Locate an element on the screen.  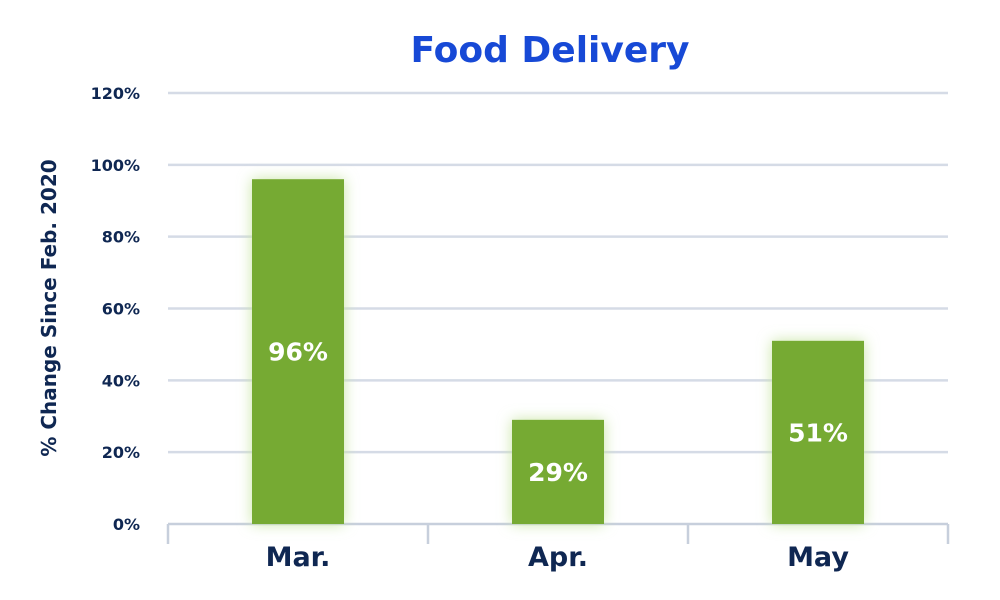
y-tick-label: 100% is located at coordinates (115, 165).